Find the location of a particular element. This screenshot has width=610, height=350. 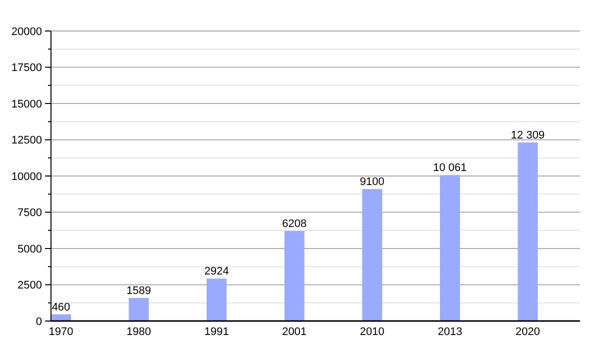

data-label: 460 is located at coordinates (61, 307).